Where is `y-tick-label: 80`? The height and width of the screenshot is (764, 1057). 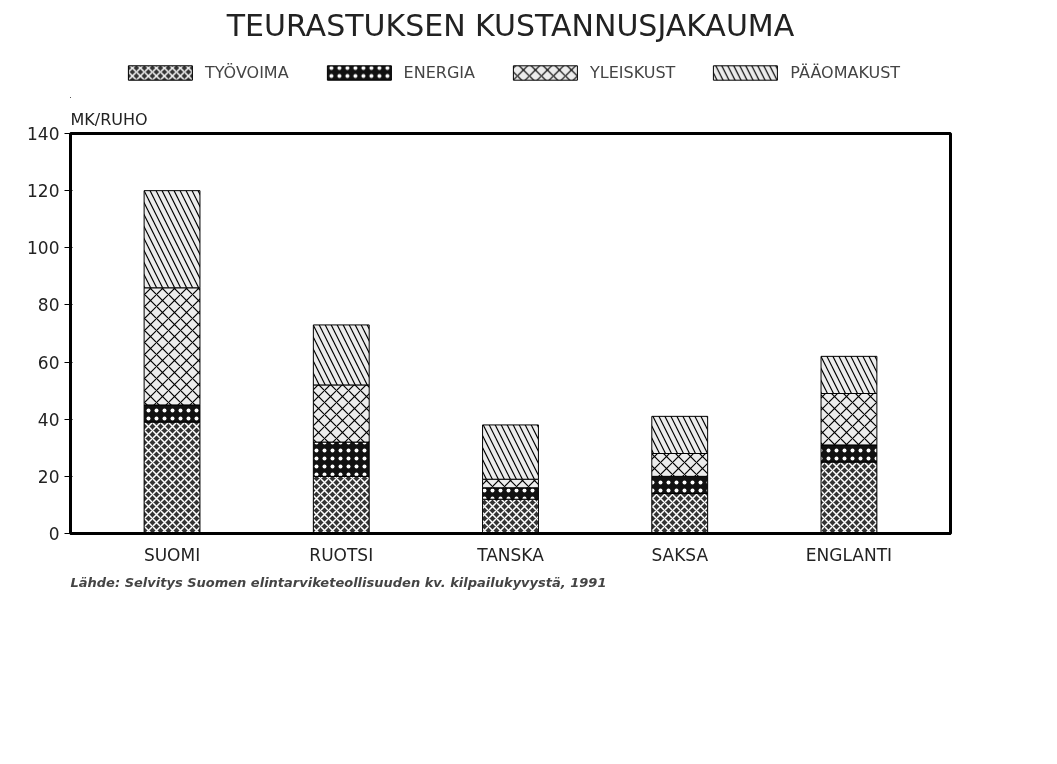
y-tick-label: 80 is located at coordinates (48, 305).